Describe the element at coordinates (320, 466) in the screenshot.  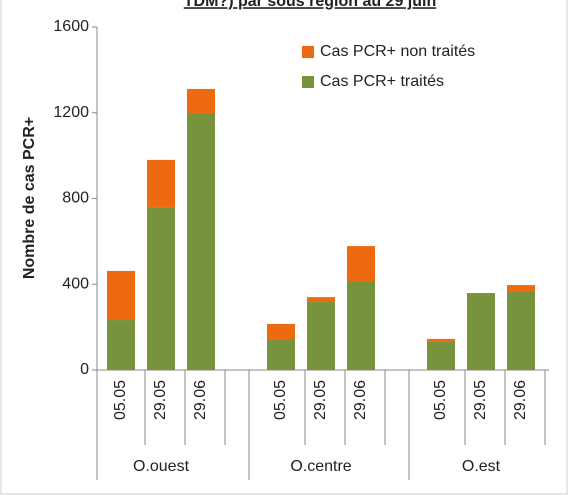
I see `group-label: O.centre` at that location.